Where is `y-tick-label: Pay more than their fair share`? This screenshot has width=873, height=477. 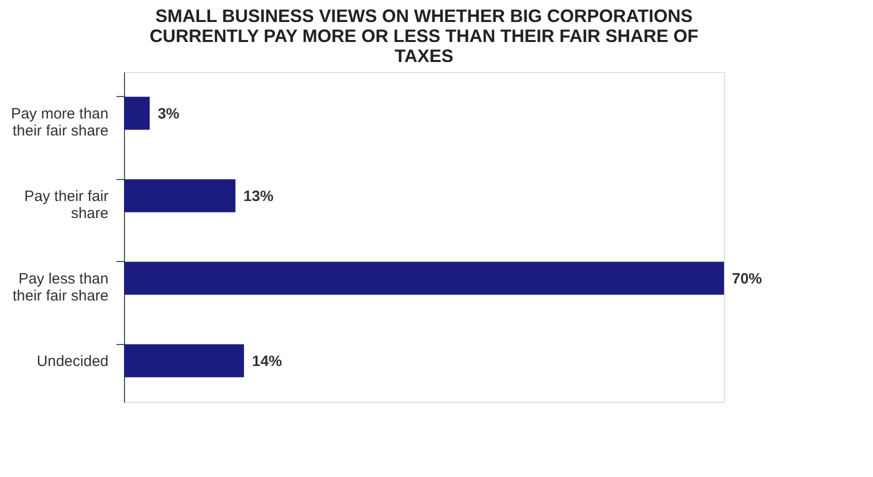 y-tick-label: Pay more than their fair share is located at coordinates (59, 122).